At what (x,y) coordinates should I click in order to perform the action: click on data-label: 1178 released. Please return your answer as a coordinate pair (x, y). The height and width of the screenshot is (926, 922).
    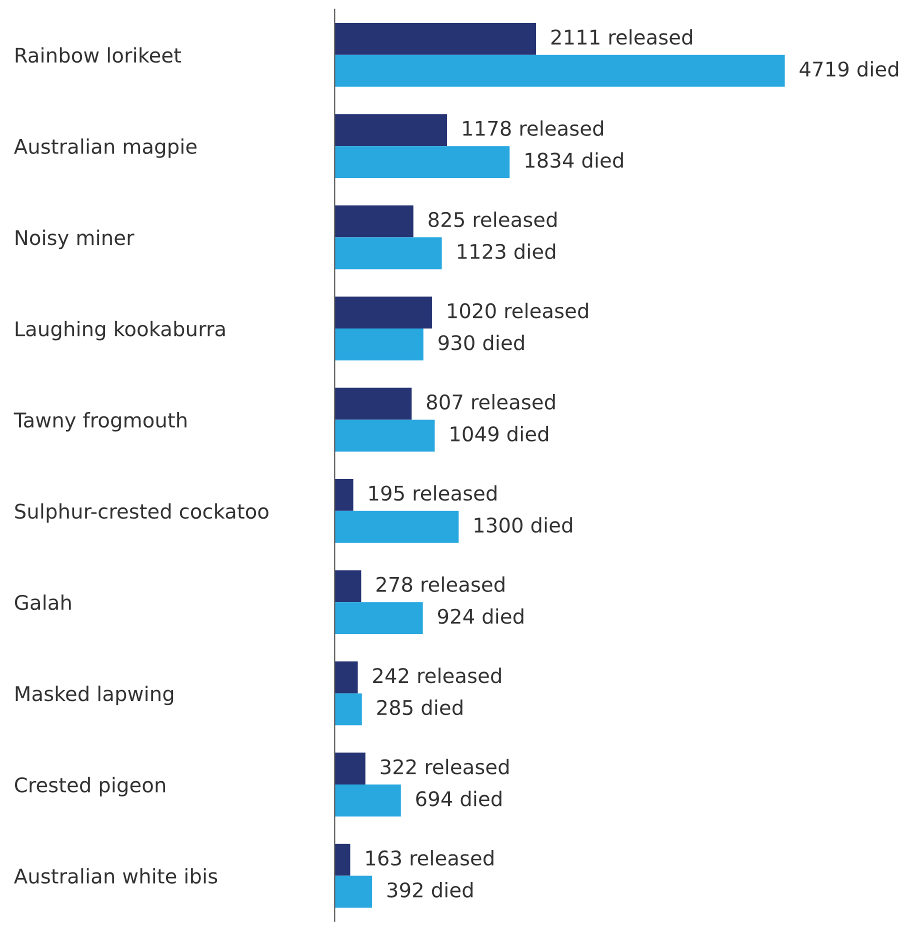
    Looking at the image, I should click on (533, 128).